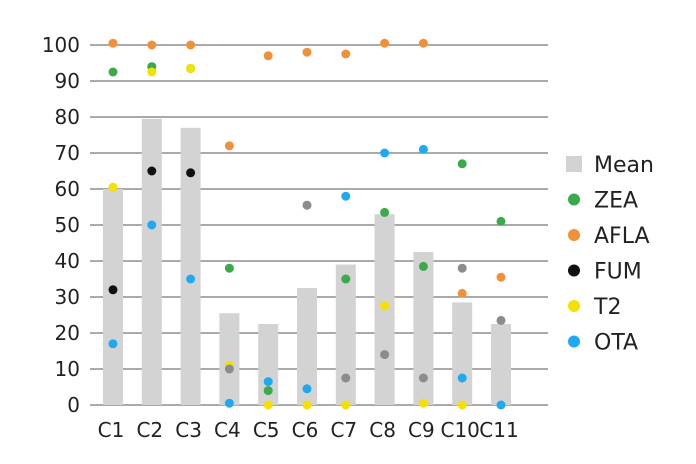 The image size is (696, 464). I want to click on legend-marker-zea, so click(574, 199).